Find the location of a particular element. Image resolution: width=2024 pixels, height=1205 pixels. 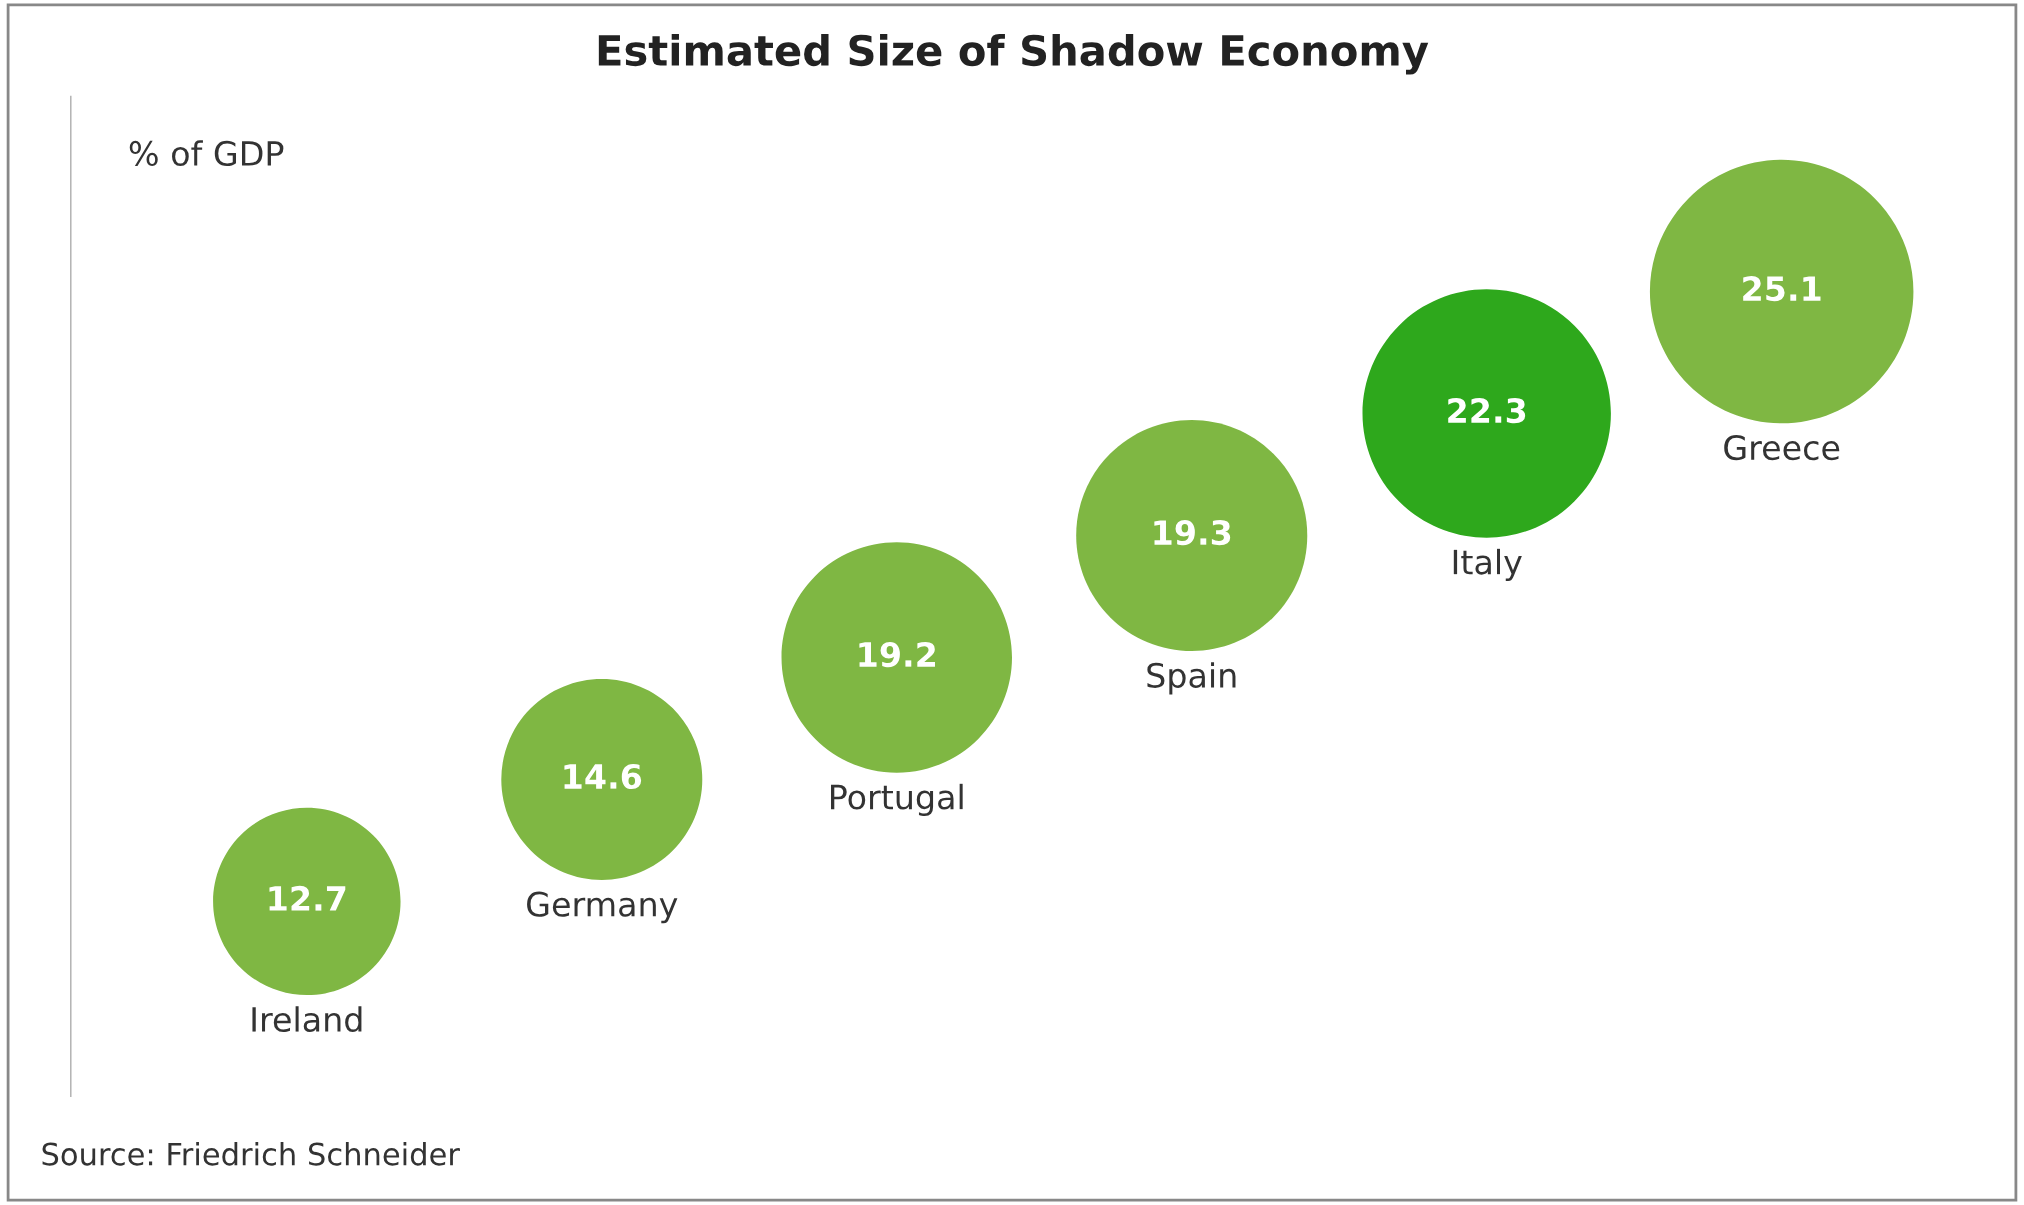

category-label: Spain is located at coordinates (1191, 678).